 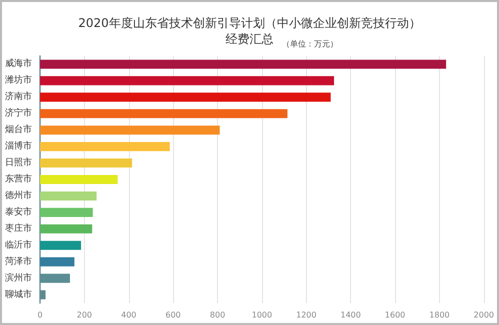 I want to click on y-tick-label: 威海市, so click(x=18, y=64).